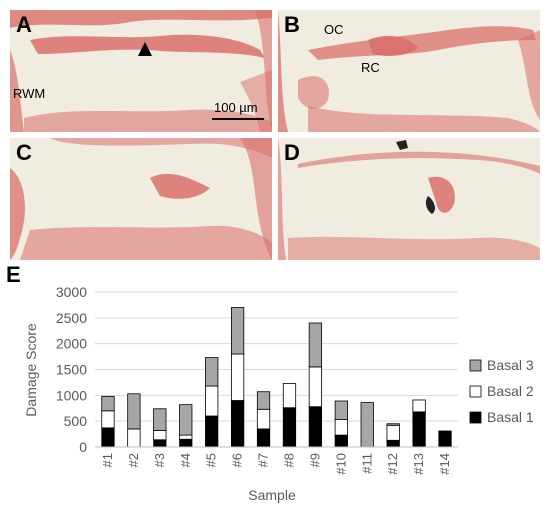  Describe the element at coordinates (141, 71) in the screenshot. I see `panel-a: A RWM 100 µm` at that location.